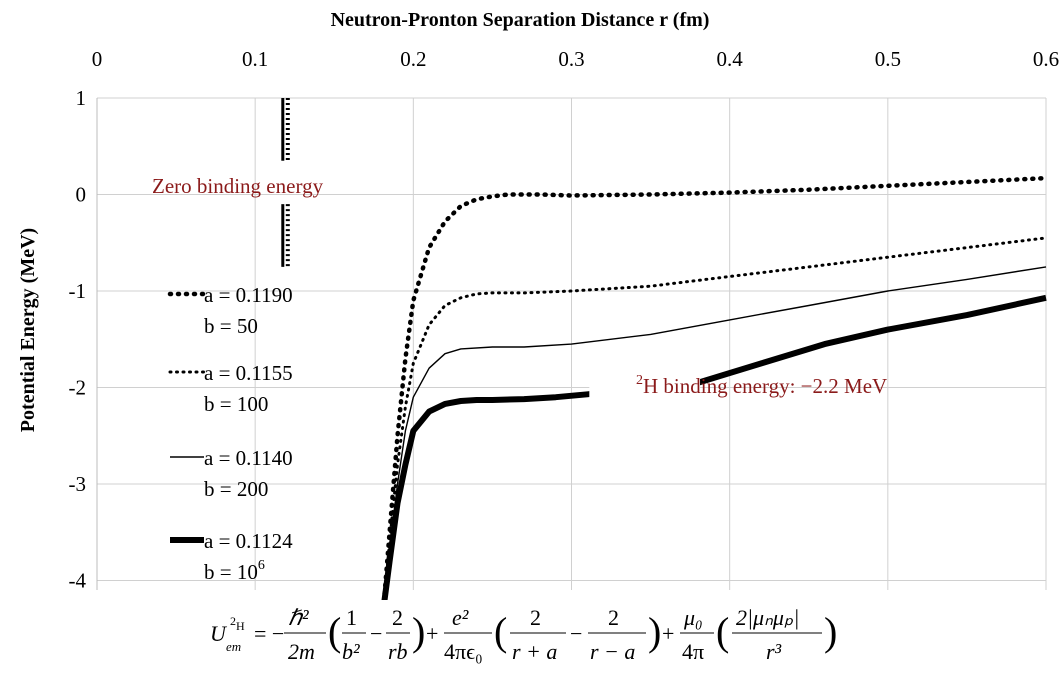  What do you see at coordinates (413, 59) in the screenshot?
I see `x-tick-label: 0.2` at bounding box center [413, 59].